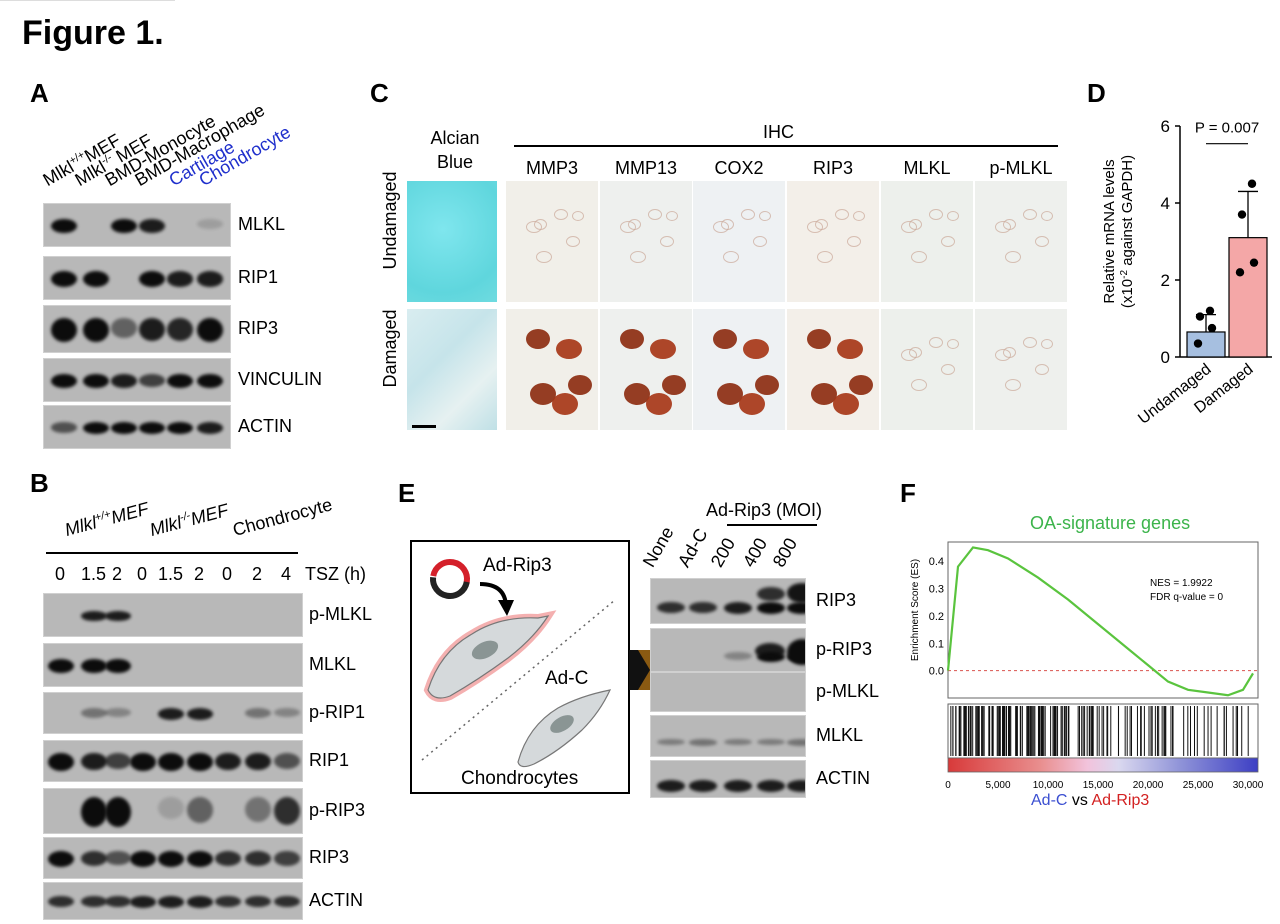 This screenshot has height=924, width=1280. Describe the element at coordinates (337, 712) in the screenshot. I see `b-row-label: p-RIP1` at that location.